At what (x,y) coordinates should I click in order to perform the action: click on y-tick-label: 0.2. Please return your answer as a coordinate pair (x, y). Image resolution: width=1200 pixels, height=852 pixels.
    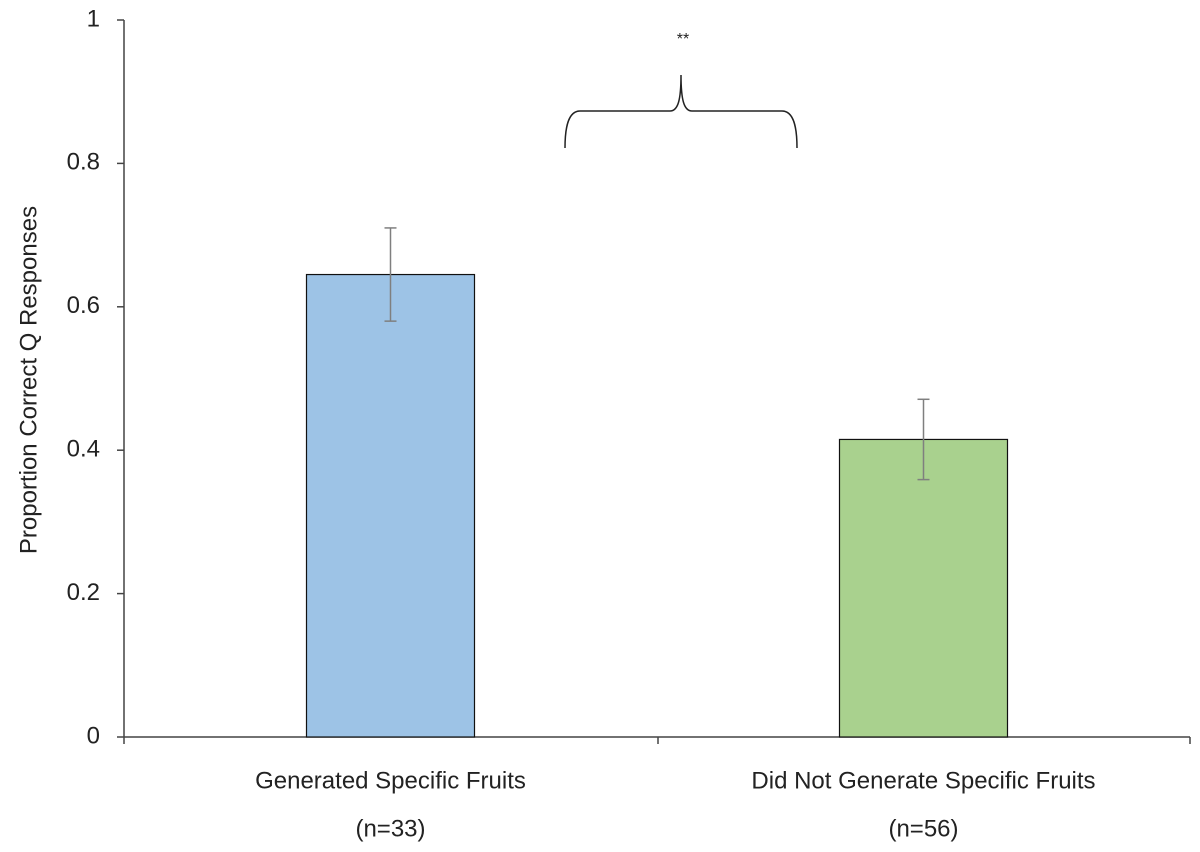
    Looking at the image, I should click on (83, 592).